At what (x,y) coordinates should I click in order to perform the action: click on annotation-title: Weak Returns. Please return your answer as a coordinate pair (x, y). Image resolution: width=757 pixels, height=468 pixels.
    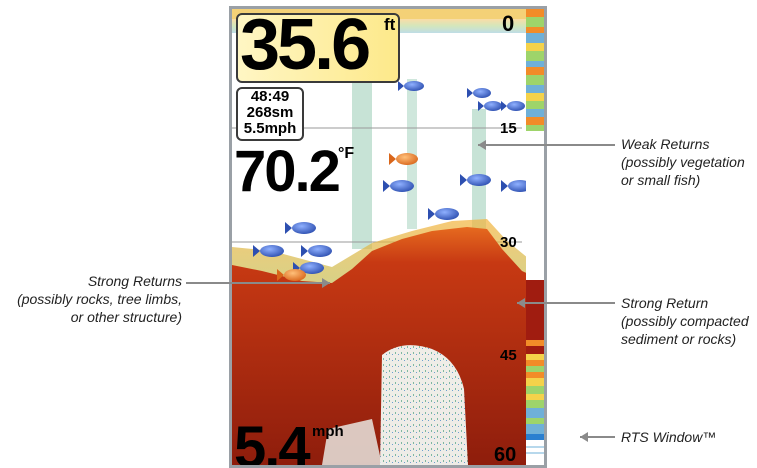
    Looking at the image, I should click on (665, 144).